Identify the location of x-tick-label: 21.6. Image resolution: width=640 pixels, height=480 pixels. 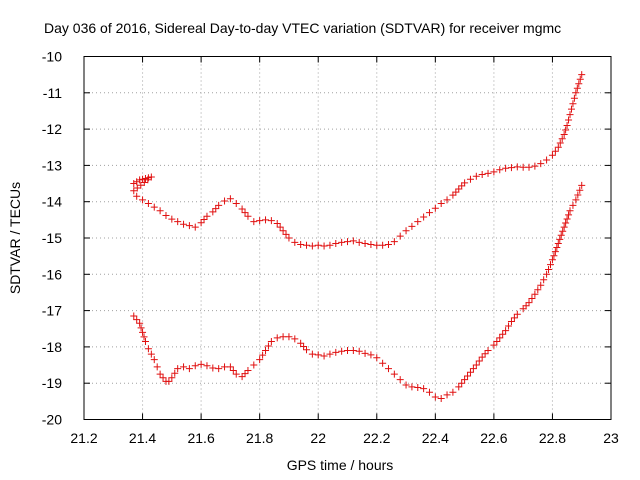
(200, 438).